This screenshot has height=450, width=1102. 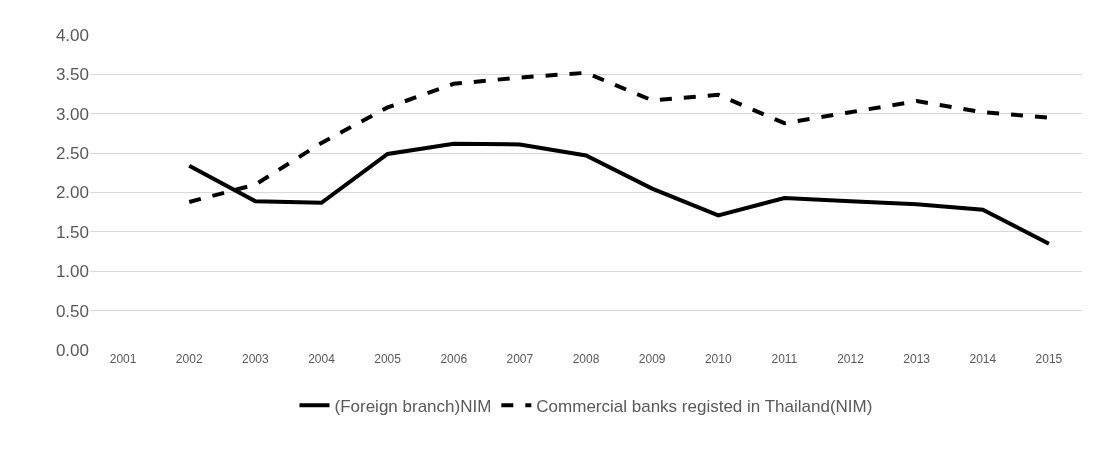 What do you see at coordinates (322, 359) in the screenshot?
I see `x-tick-label: 2004` at bounding box center [322, 359].